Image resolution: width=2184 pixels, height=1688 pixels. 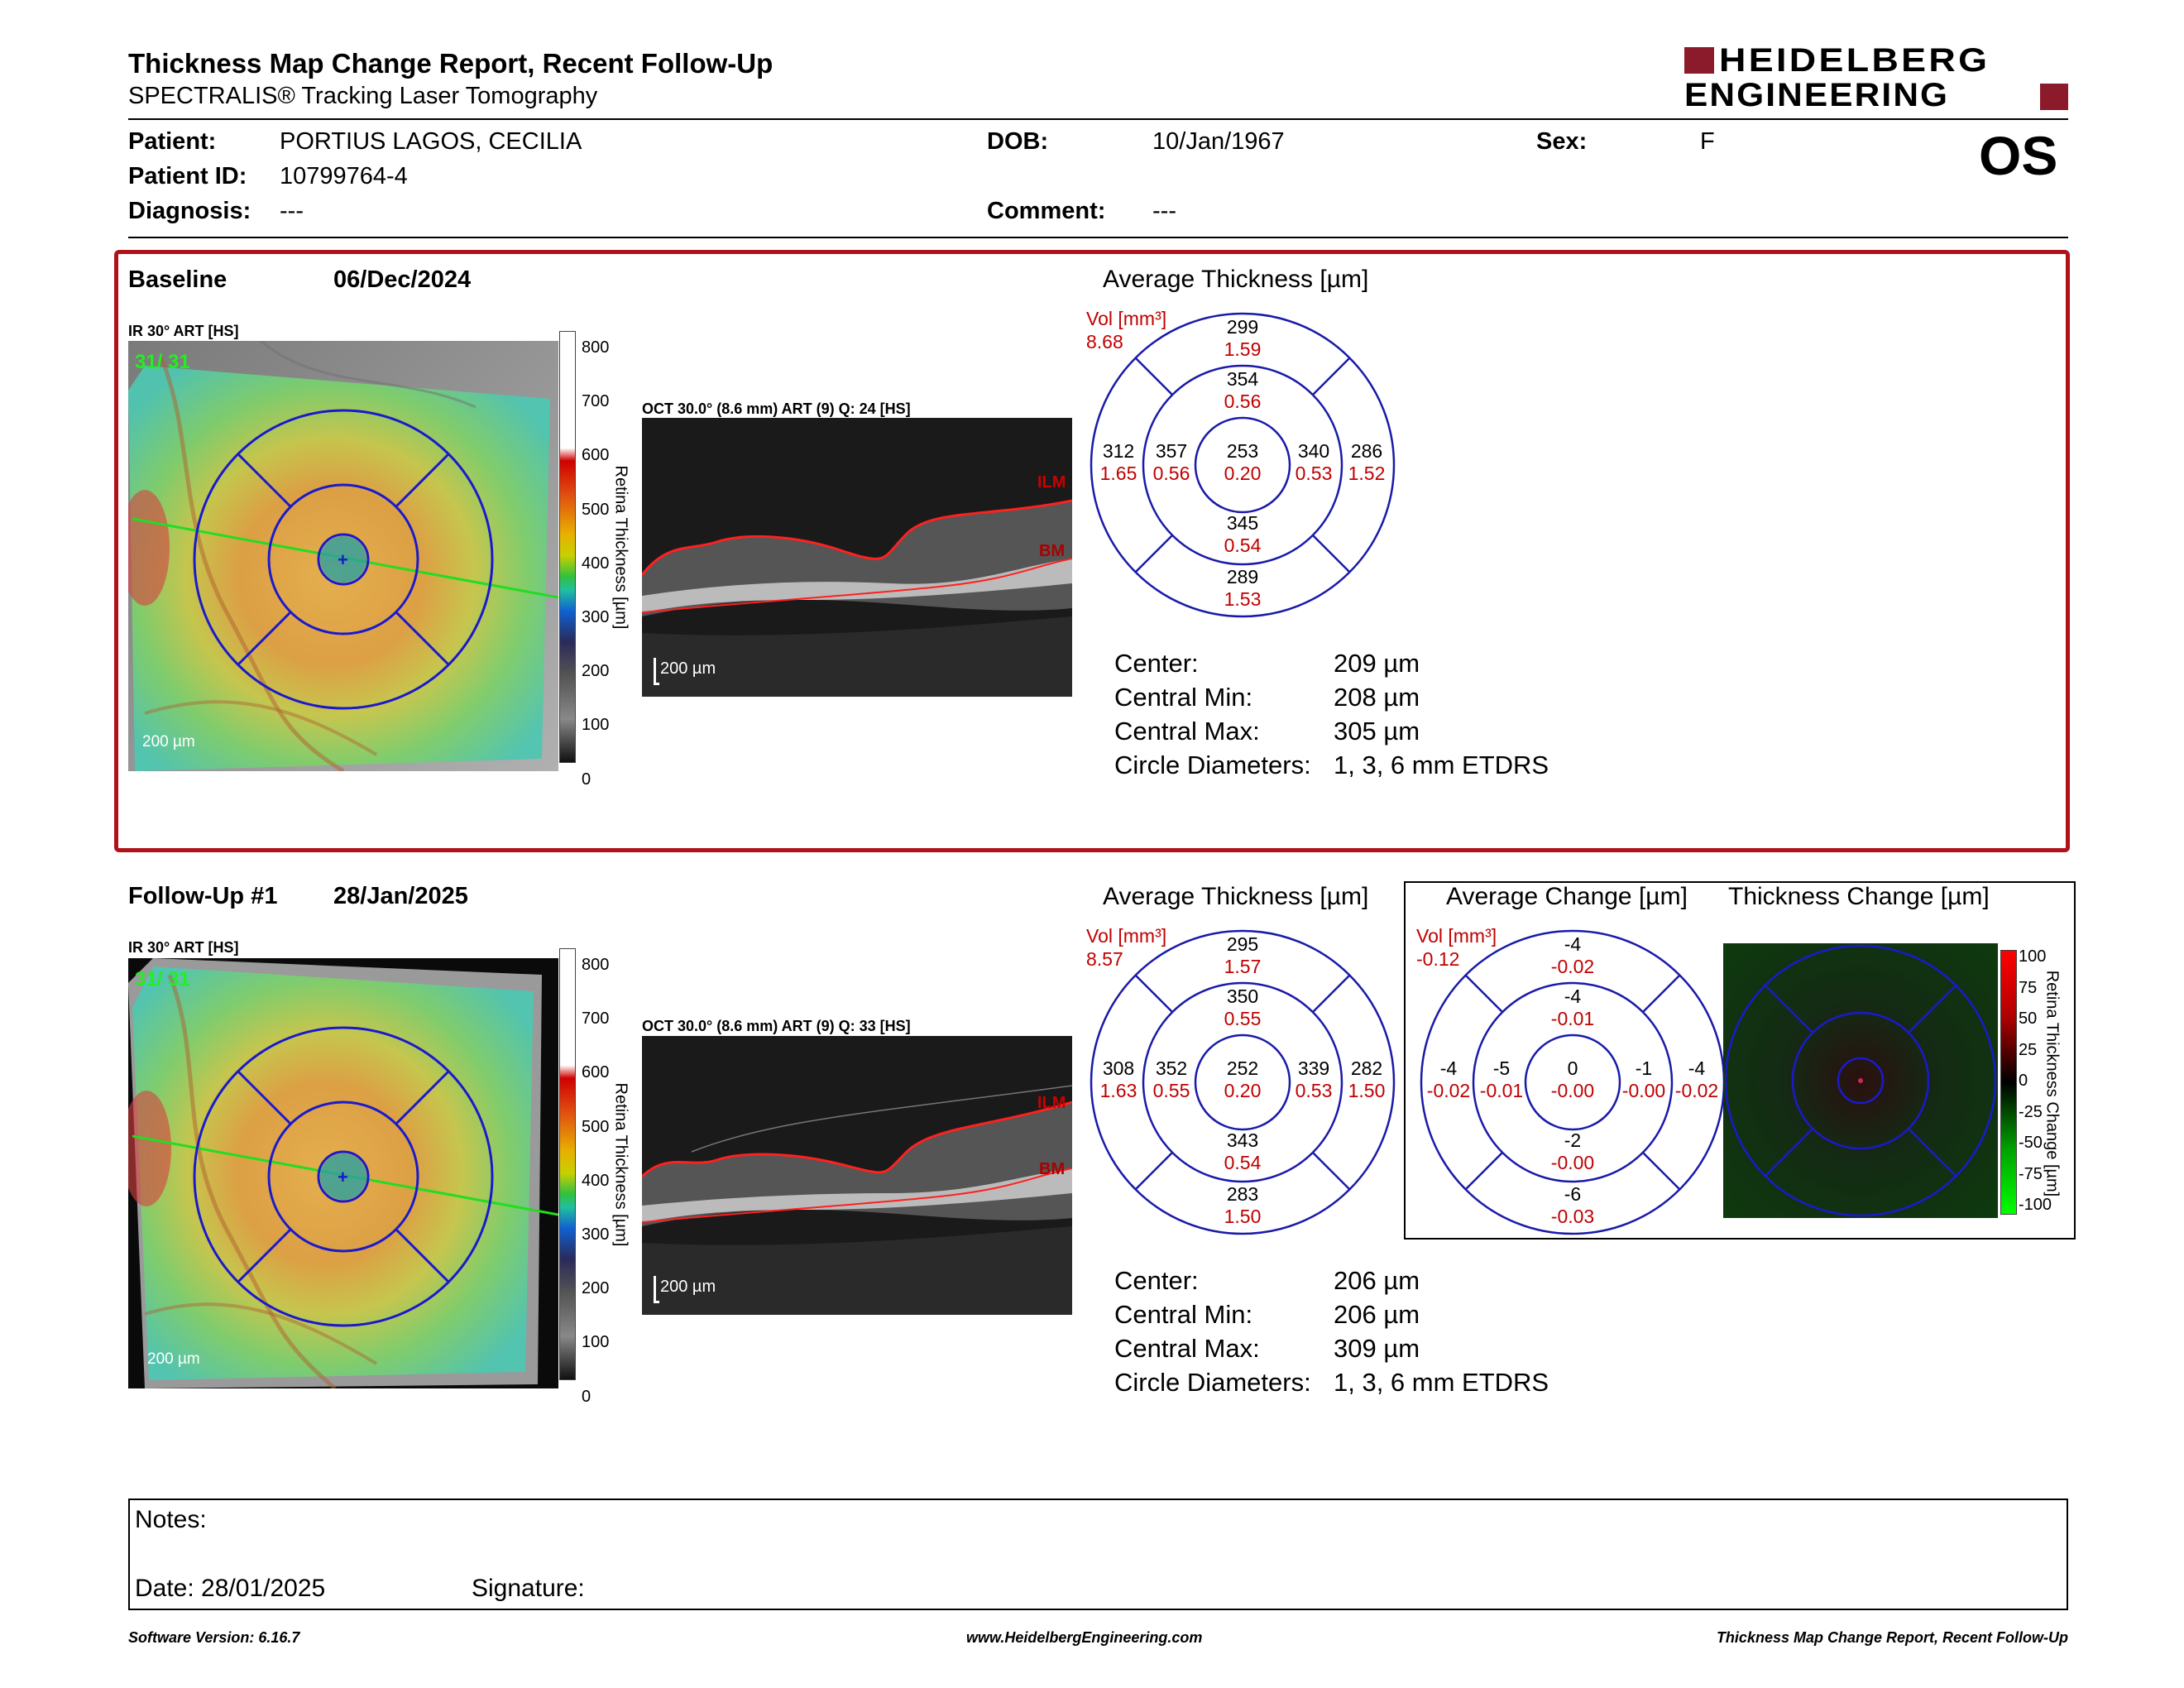 I want to click on notes-label: Notes:, so click(x=171, y=1519).